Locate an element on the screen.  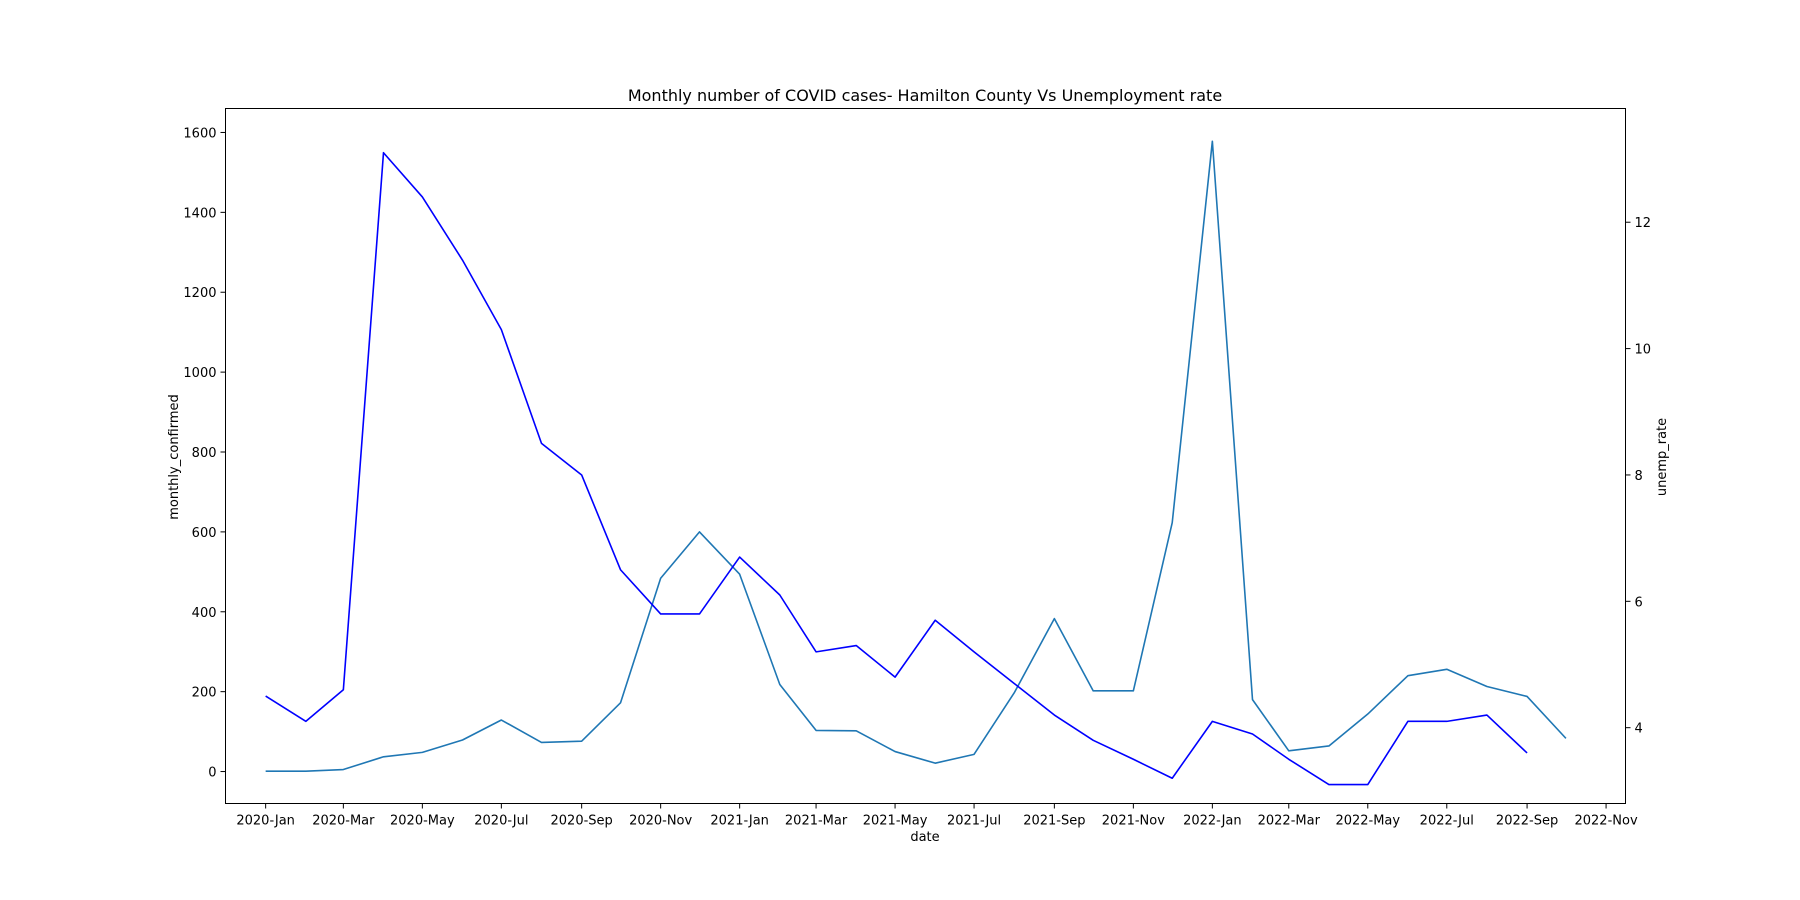
x-tick-label: 2022-Sep is located at coordinates (1527, 821).